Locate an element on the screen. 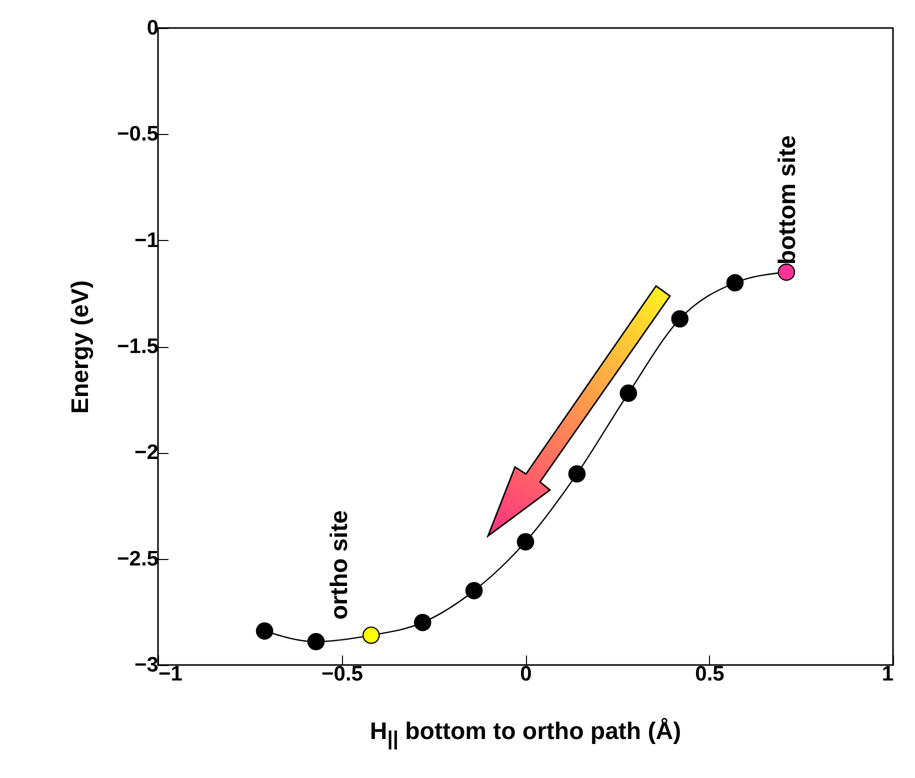 This screenshot has height=778, width=915. y-tick-label: −1.5 is located at coordinates (138, 346).